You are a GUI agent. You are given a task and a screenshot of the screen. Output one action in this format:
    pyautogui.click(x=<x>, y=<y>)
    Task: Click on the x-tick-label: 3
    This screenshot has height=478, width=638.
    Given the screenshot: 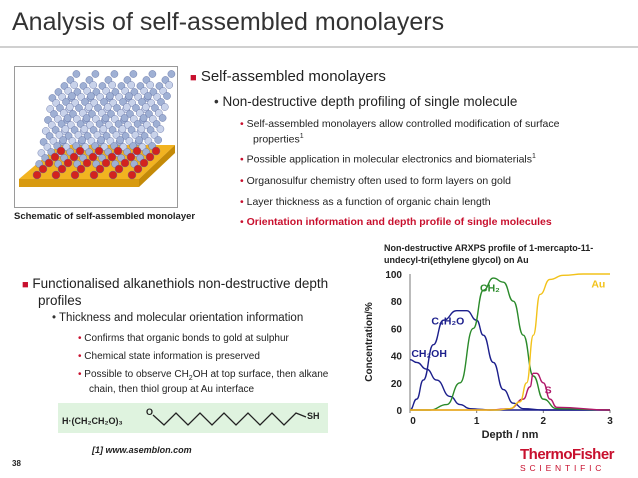 What is the action you would take?
    pyautogui.click(x=610, y=421)
    